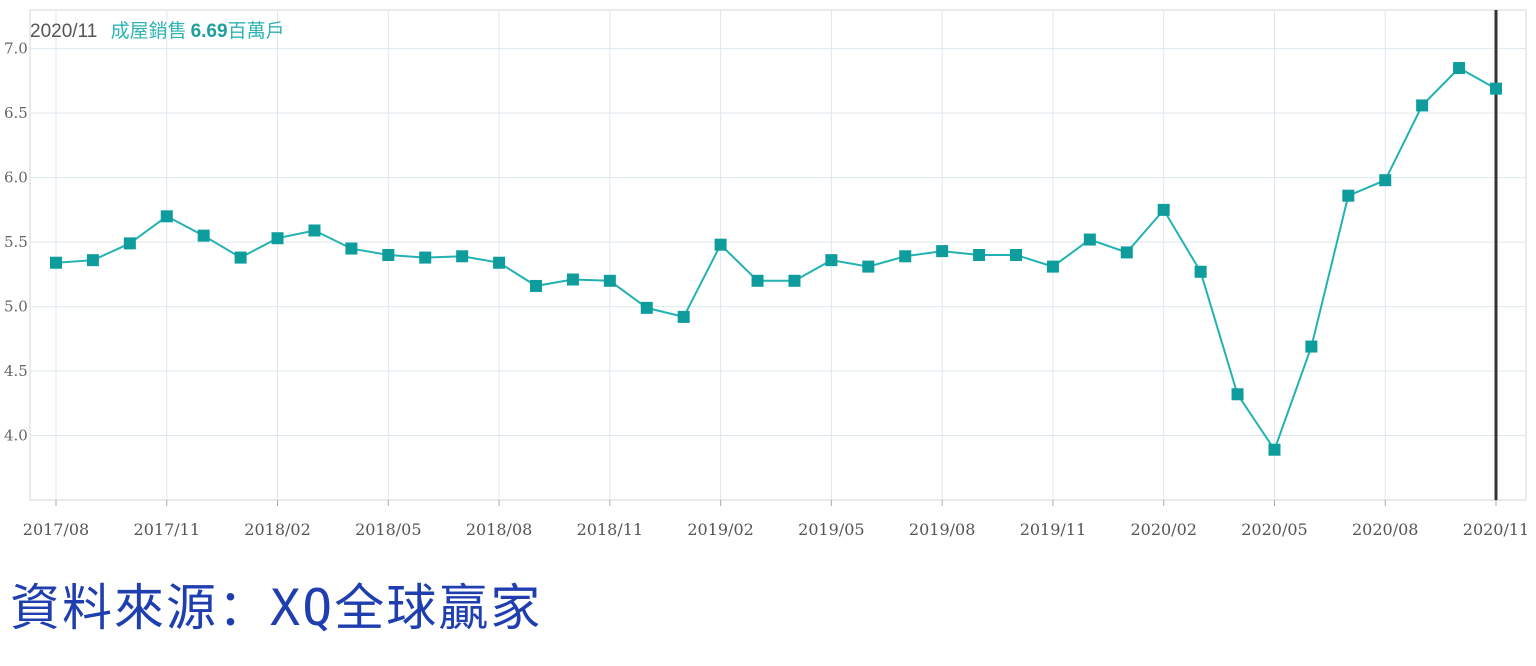 The width and height of the screenshot is (1536, 666). Describe the element at coordinates (1163, 529) in the screenshot. I see `x-tick-label: 2020/02` at that location.